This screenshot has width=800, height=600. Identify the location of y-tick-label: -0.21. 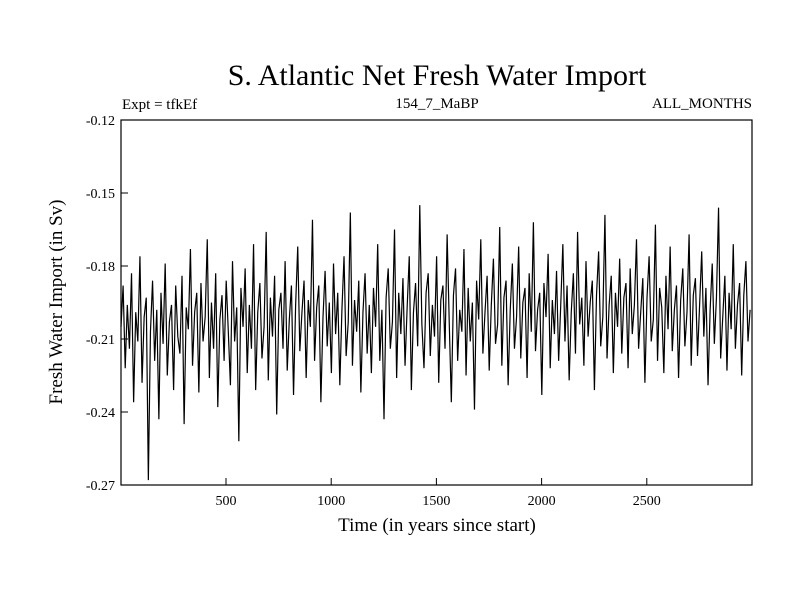
(100, 340).